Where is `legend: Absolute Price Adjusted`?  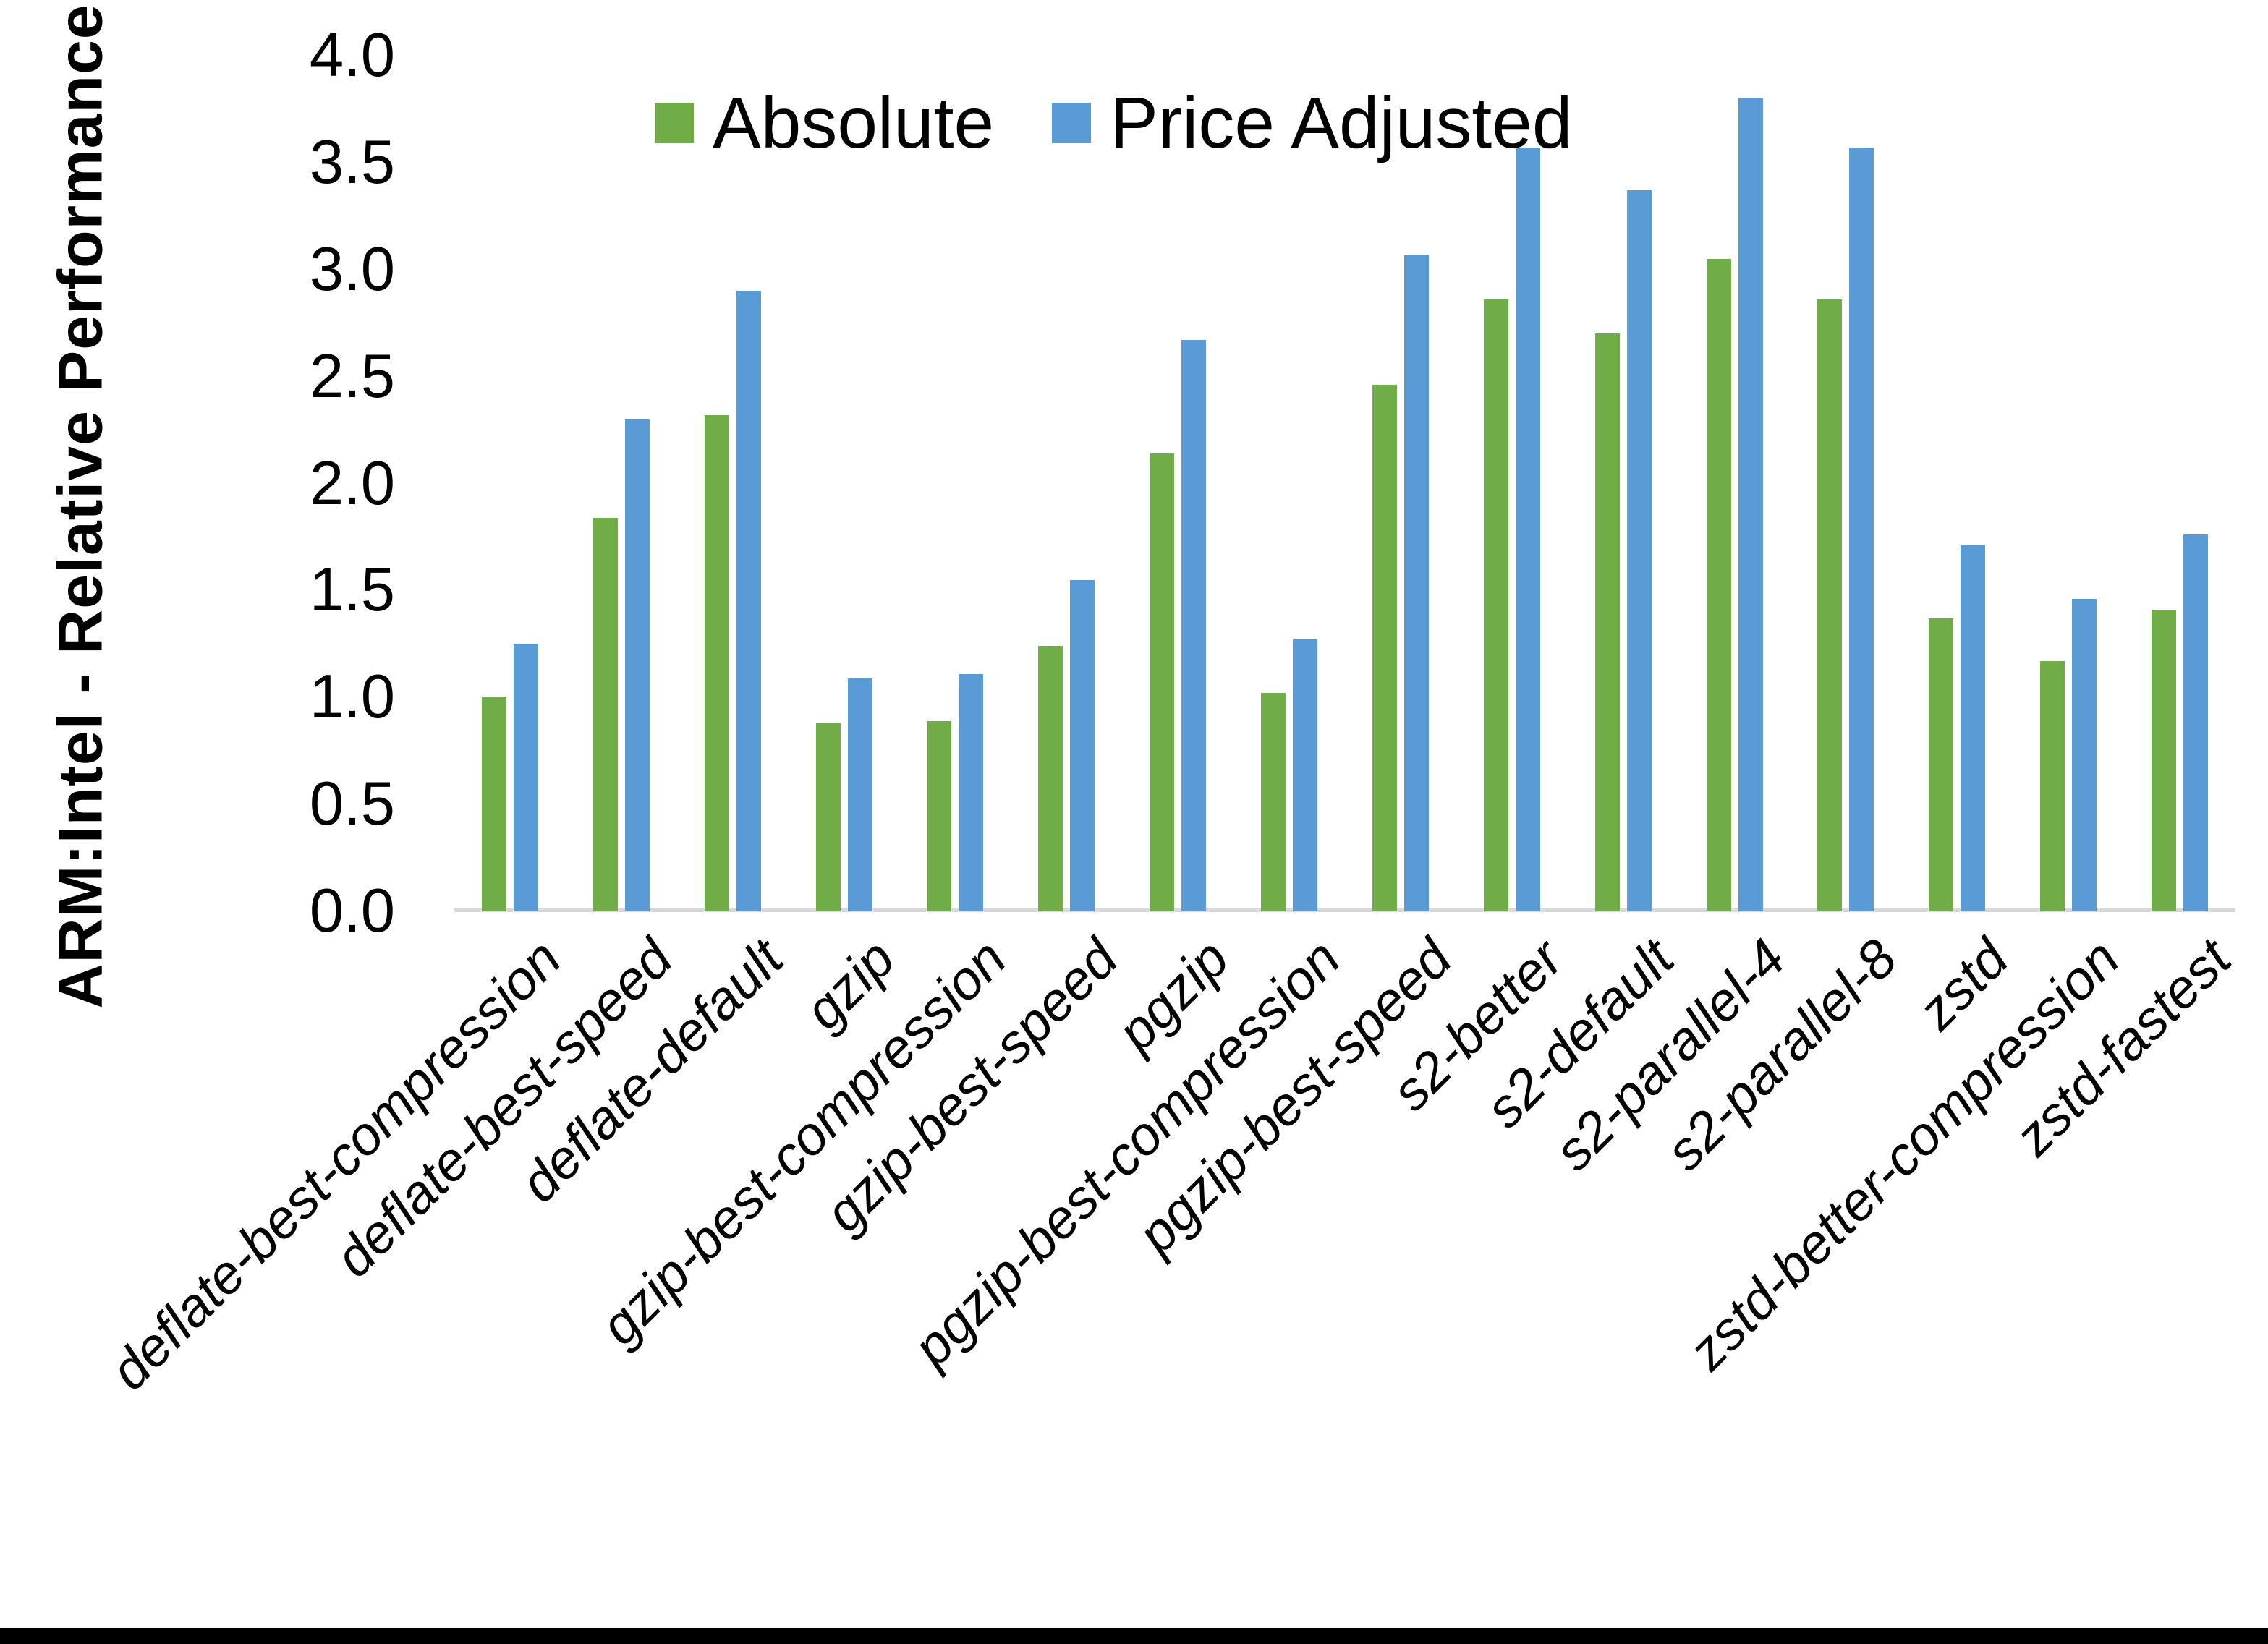
legend: Absolute Price Adjusted is located at coordinates (1113, 123).